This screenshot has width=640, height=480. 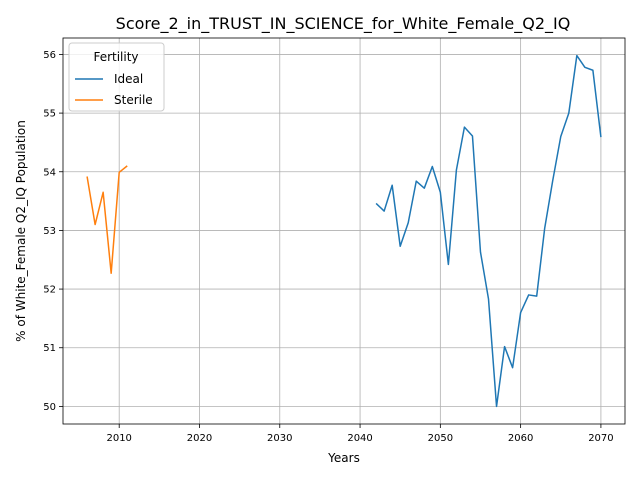 I want to click on y-tick-label: 55, so click(x=49, y=114).